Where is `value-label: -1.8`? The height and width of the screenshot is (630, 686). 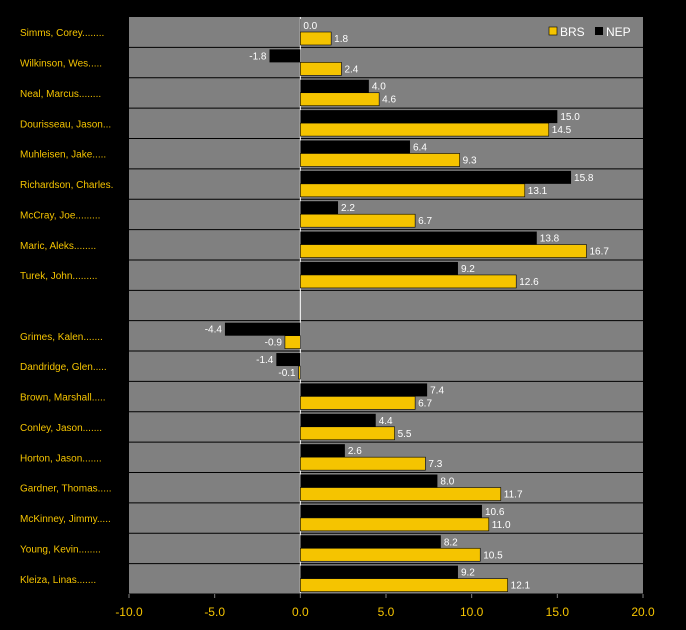
value-label: -1.8 is located at coordinates (258, 56).